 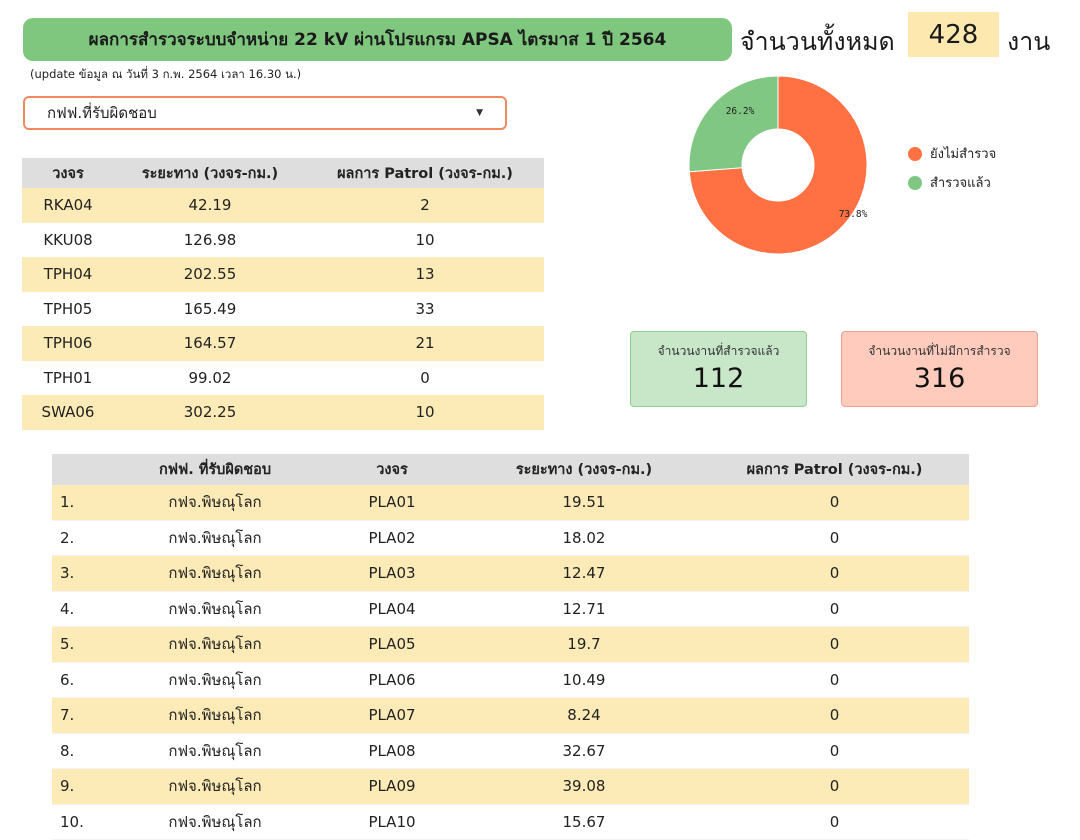 What do you see at coordinates (102, 113) in the screenshot?
I see `dropdown-selected-value: กฟฟ.ที่รับผิดชอบ` at bounding box center [102, 113].